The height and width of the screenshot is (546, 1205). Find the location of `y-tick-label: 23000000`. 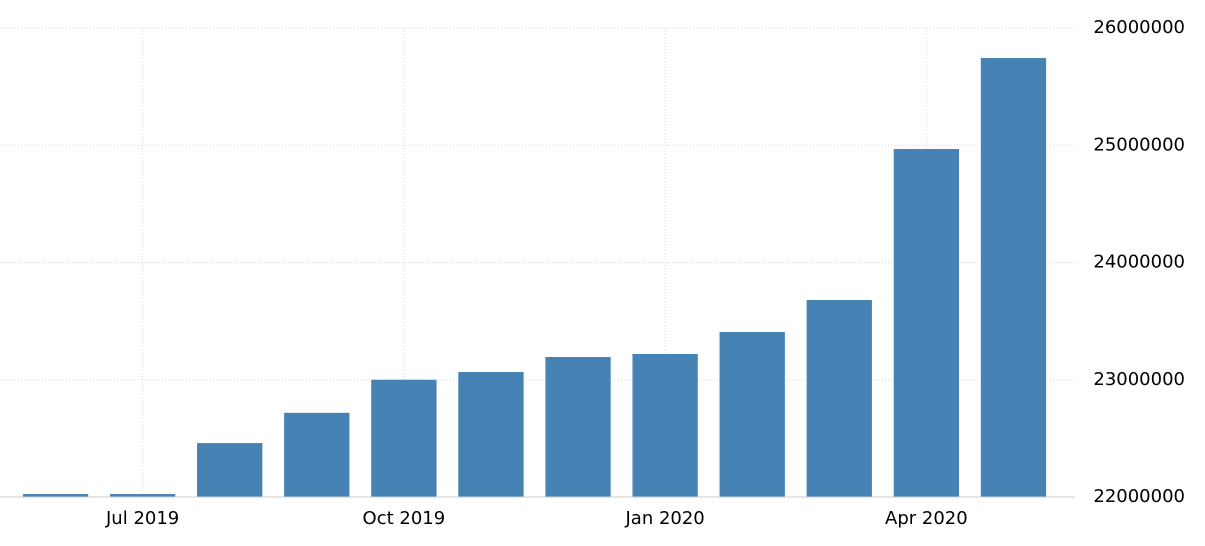

y-tick-label: 23000000 is located at coordinates (1139, 379).